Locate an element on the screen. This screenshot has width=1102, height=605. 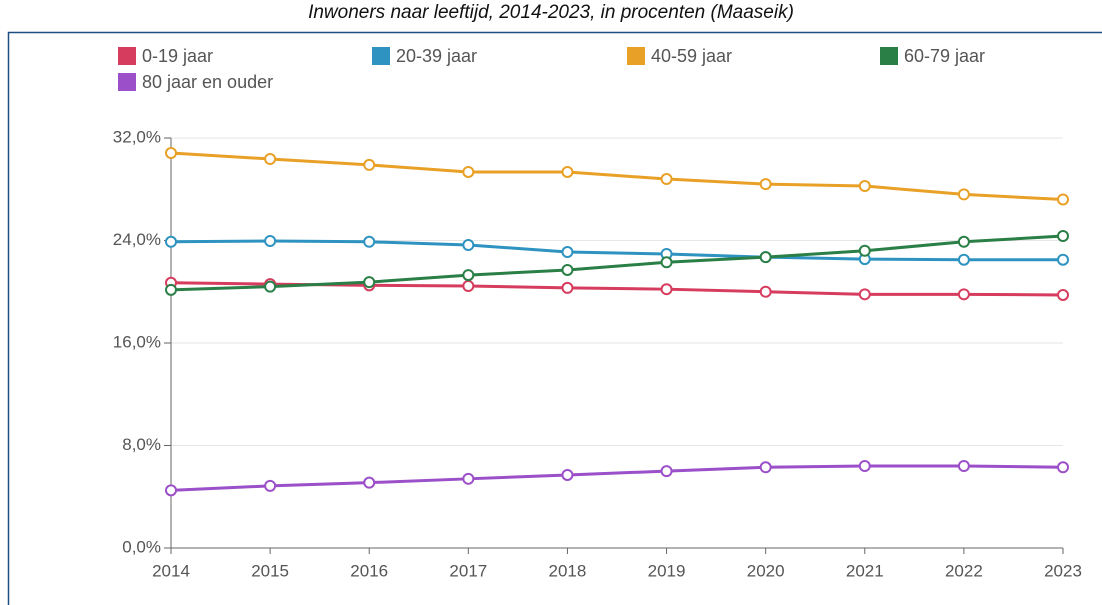
x-tick-label: 2016 is located at coordinates (369, 570).